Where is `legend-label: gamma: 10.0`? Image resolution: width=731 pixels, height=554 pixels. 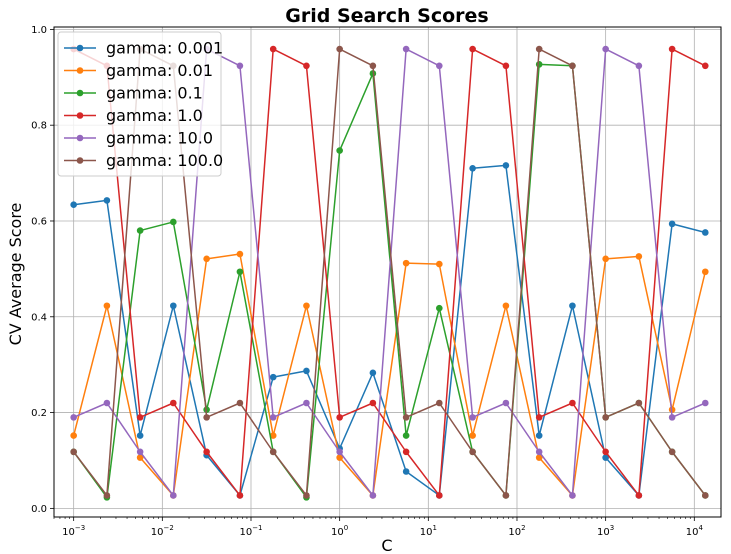 legend-label: gamma: 10.0 is located at coordinates (159, 138).